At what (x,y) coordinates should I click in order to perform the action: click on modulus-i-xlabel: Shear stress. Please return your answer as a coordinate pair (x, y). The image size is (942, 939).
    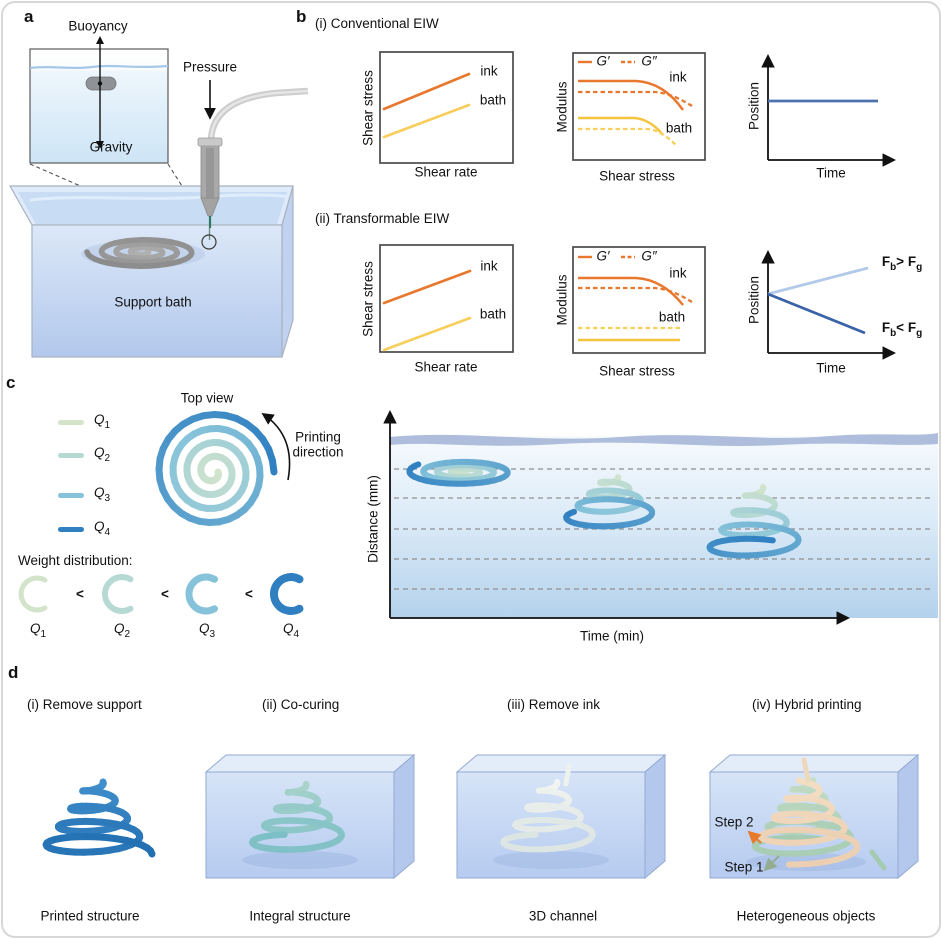
    Looking at the image, I should click on (637, 176).